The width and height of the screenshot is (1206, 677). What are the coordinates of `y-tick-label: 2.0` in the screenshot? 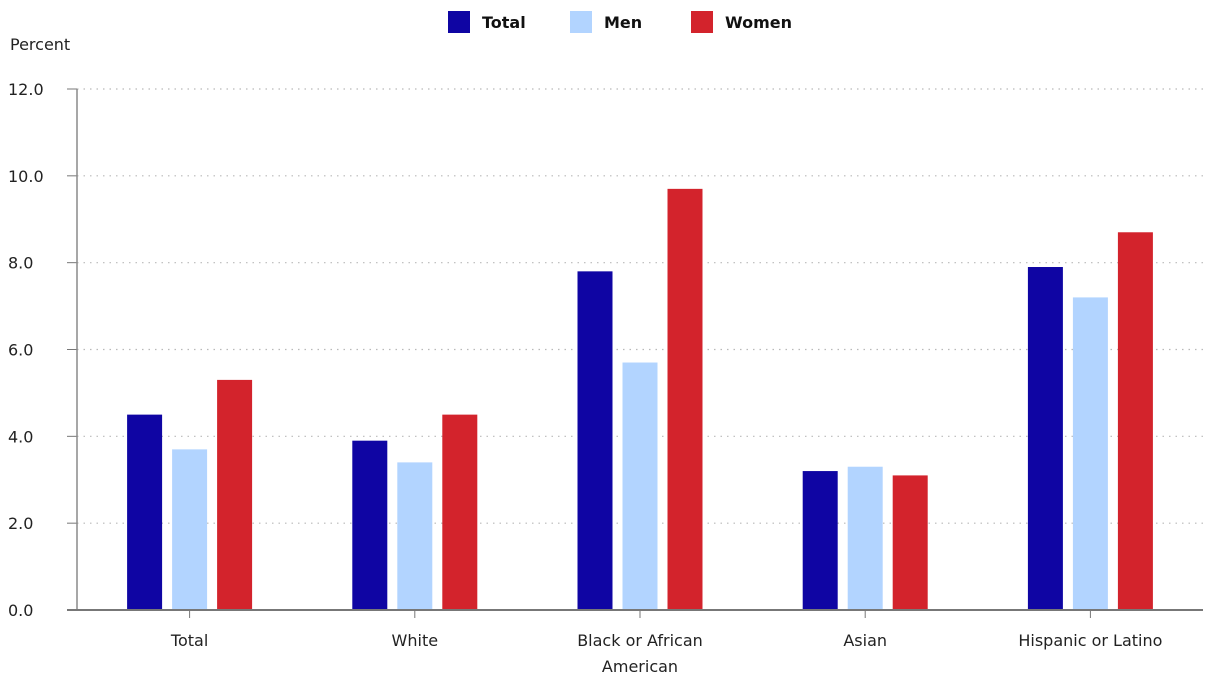 It's located at (20, 523).